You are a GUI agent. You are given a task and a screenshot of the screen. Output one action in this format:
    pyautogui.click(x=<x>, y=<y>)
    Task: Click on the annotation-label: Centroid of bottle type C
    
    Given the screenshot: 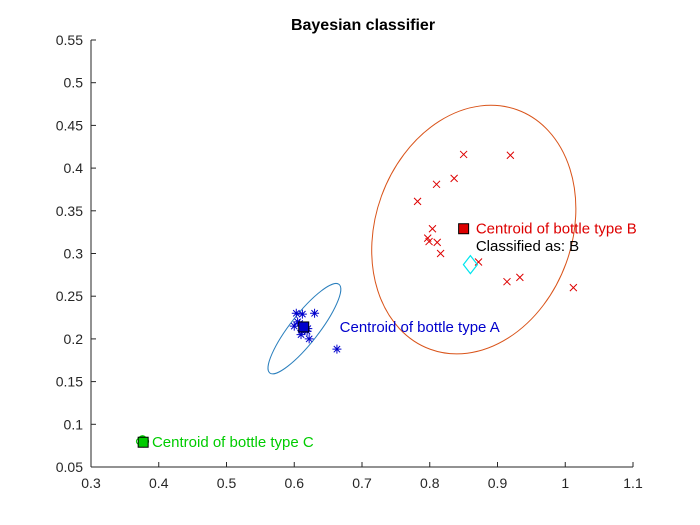 What is the action you would take?
    pyautogui.click(x=233, y=442)
    